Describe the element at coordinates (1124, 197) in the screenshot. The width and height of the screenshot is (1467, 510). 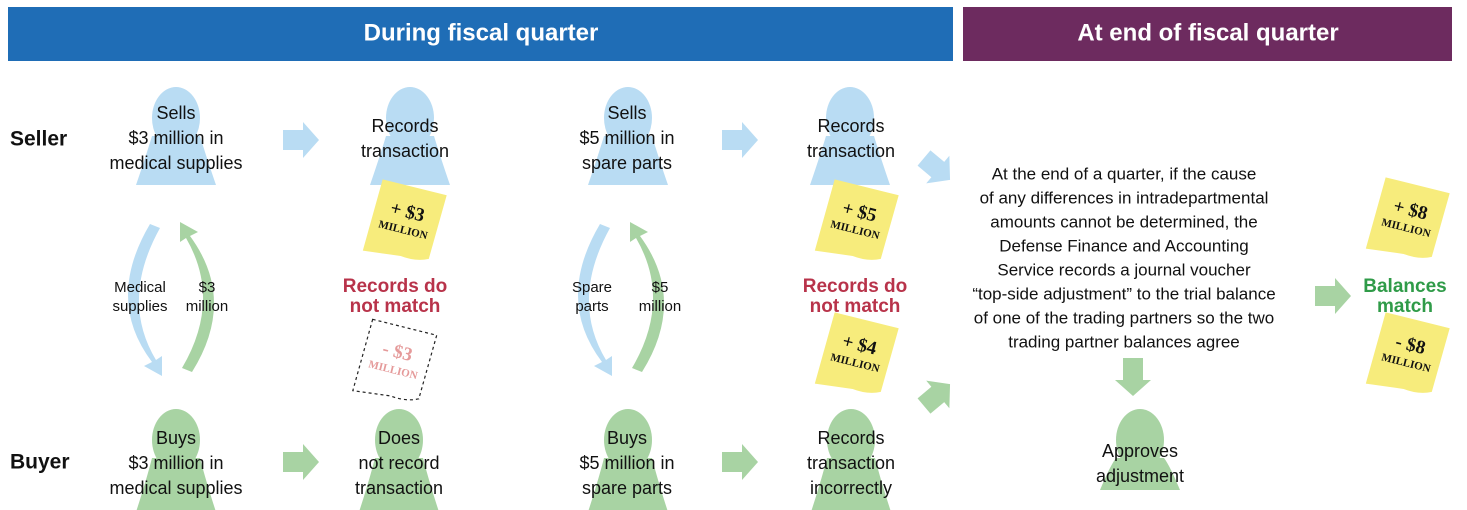
I see `adjustment-text: of any differences in intradepartmental` at that location.